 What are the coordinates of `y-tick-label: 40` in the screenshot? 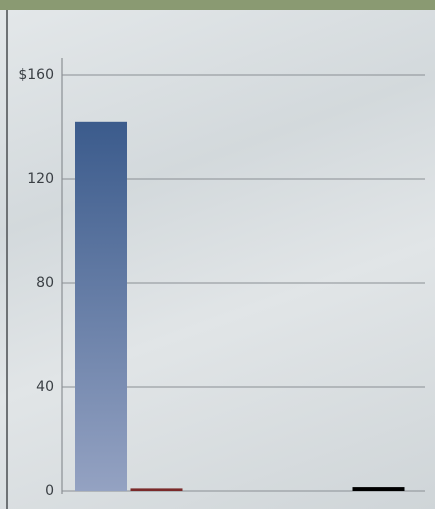 It's located at (45, 387).